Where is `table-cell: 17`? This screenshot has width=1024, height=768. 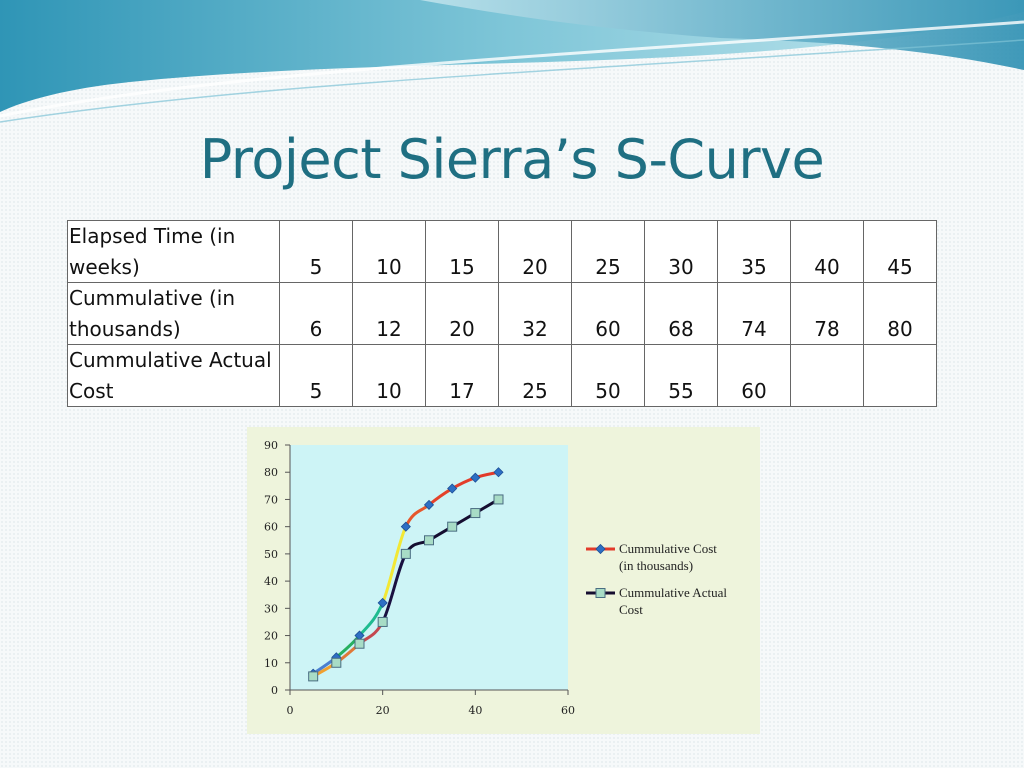 table-cell: 17 is located at coordinates (462, 375).